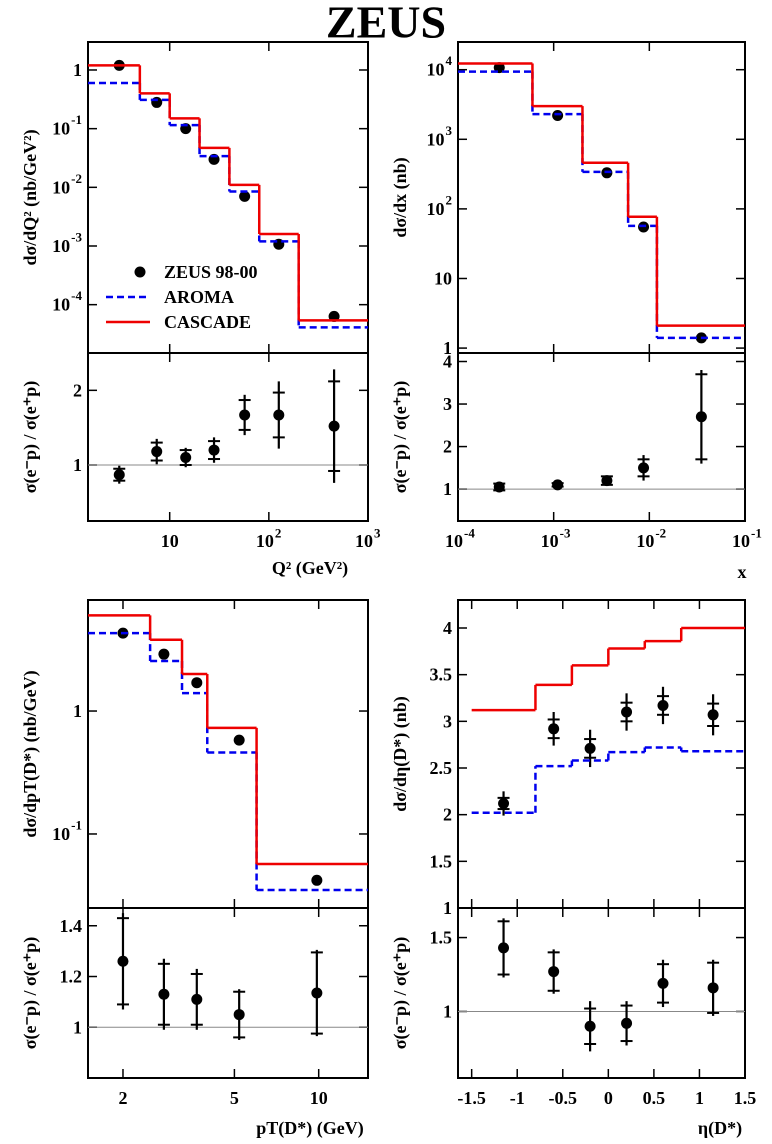 Image resolution: width=772 pixels, height=1144 pixels. Describe the element at coordinates (720, 1128) in the screenshot. I see `x-axis-label: η(D*)` at that location.